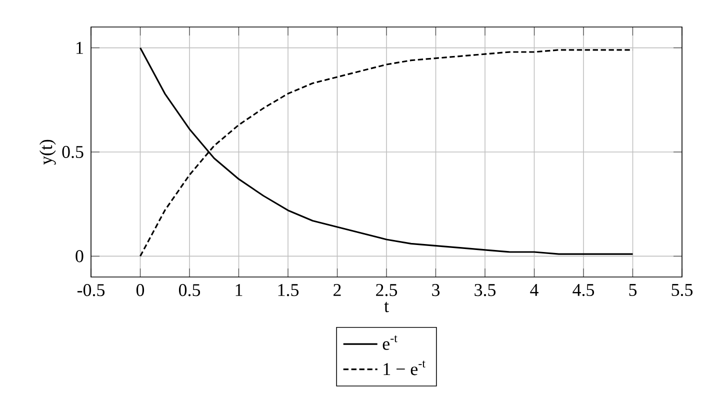  Describe the element at coordinates (485, 290) in the screenshot. I see `x-tick-label: 3.5` at that location.